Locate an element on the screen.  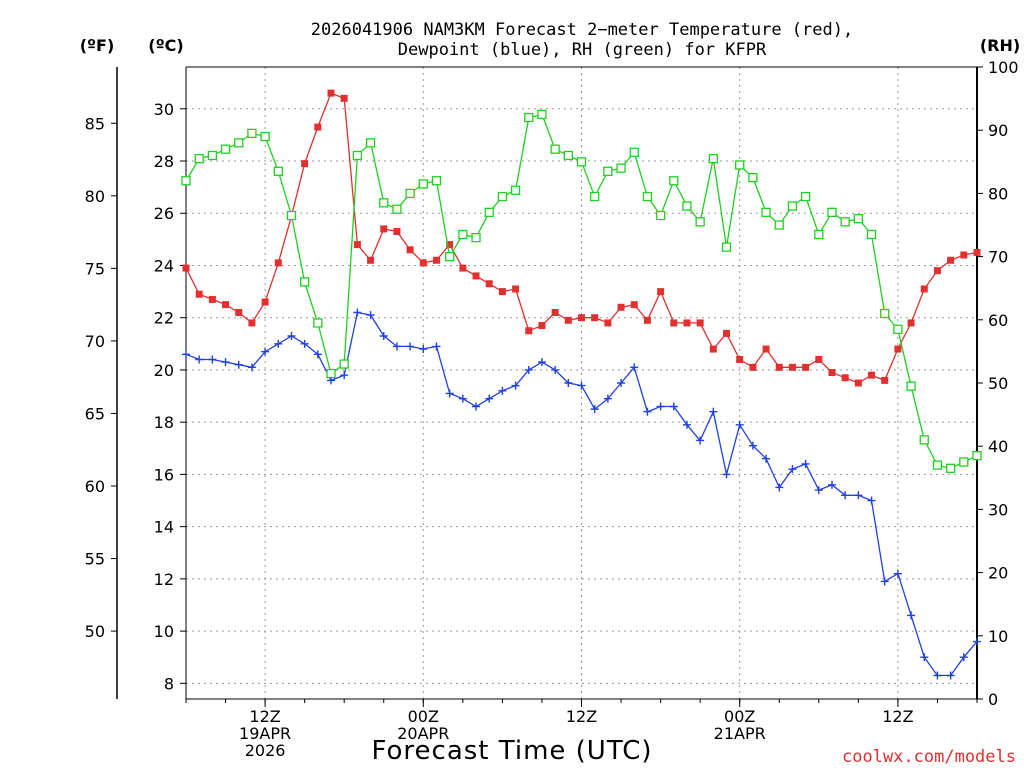
x-tick-label: 20APR is located at coordinates (423, 733).